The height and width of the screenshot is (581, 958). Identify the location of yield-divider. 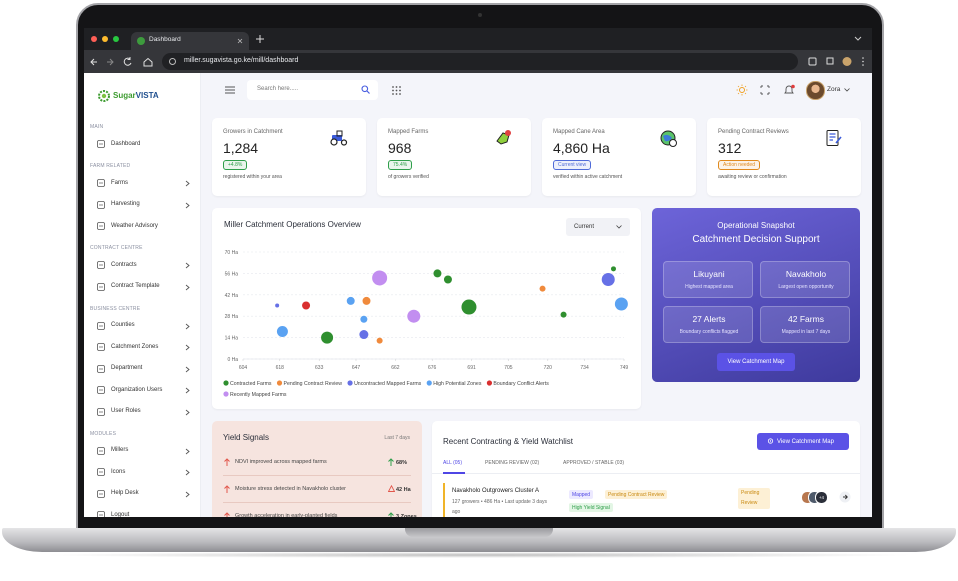
(317, 502).